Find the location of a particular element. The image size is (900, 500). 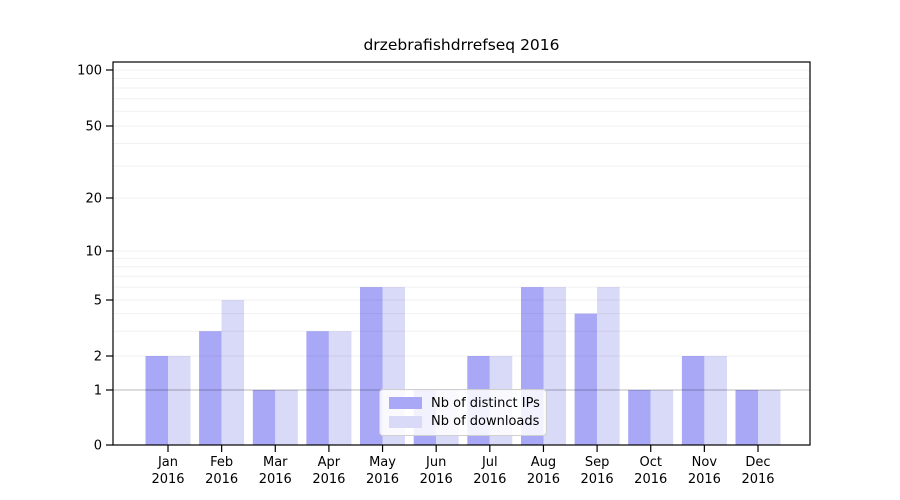

x-tick-label-month: Apr is located at coordinates (329, 462).